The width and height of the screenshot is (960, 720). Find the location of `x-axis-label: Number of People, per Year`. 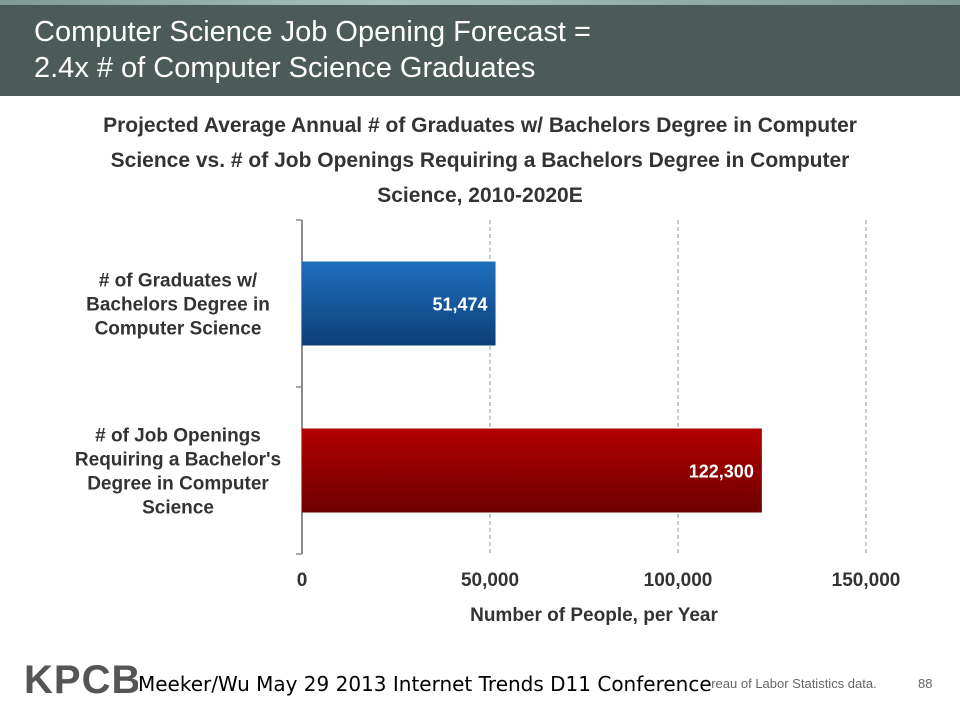

x-axis-label: Number of People, per Year is located at coordinates (594, 615).